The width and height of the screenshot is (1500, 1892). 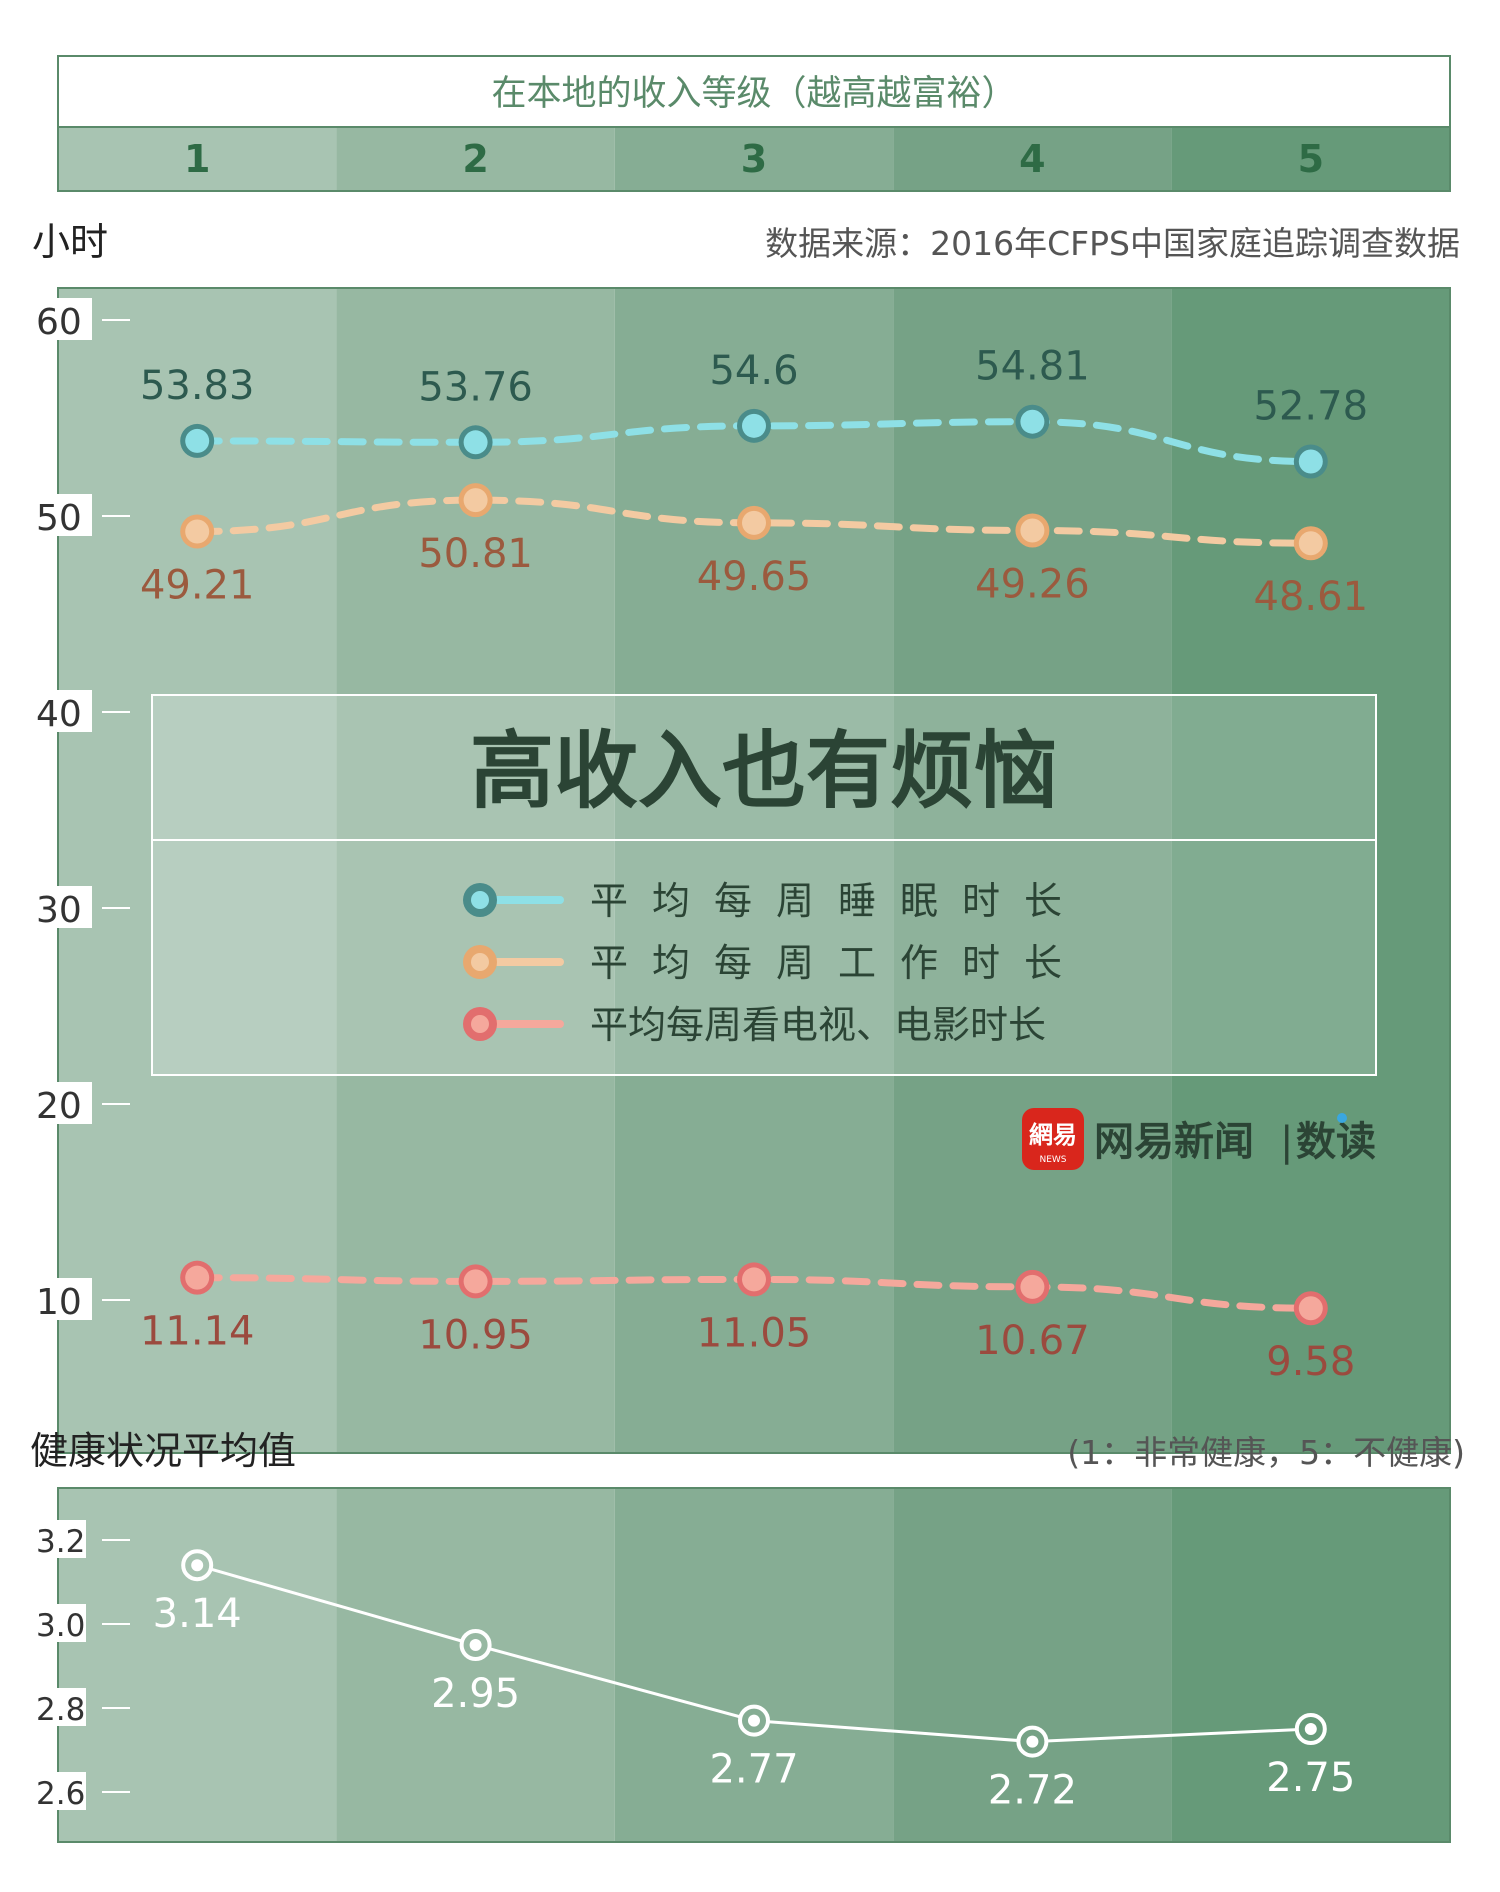 What do you see at coordinates (754, 577) in the screenshot?
I see `data-label: 49.65` at bounding box center [754, 577].